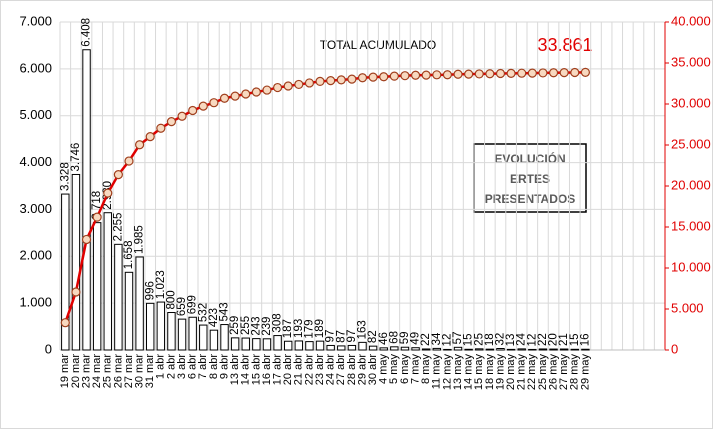  What do you see at coordinates (373, 336) in the screenshot?
I see `data-label: 82` at bounding box center [373, 336].